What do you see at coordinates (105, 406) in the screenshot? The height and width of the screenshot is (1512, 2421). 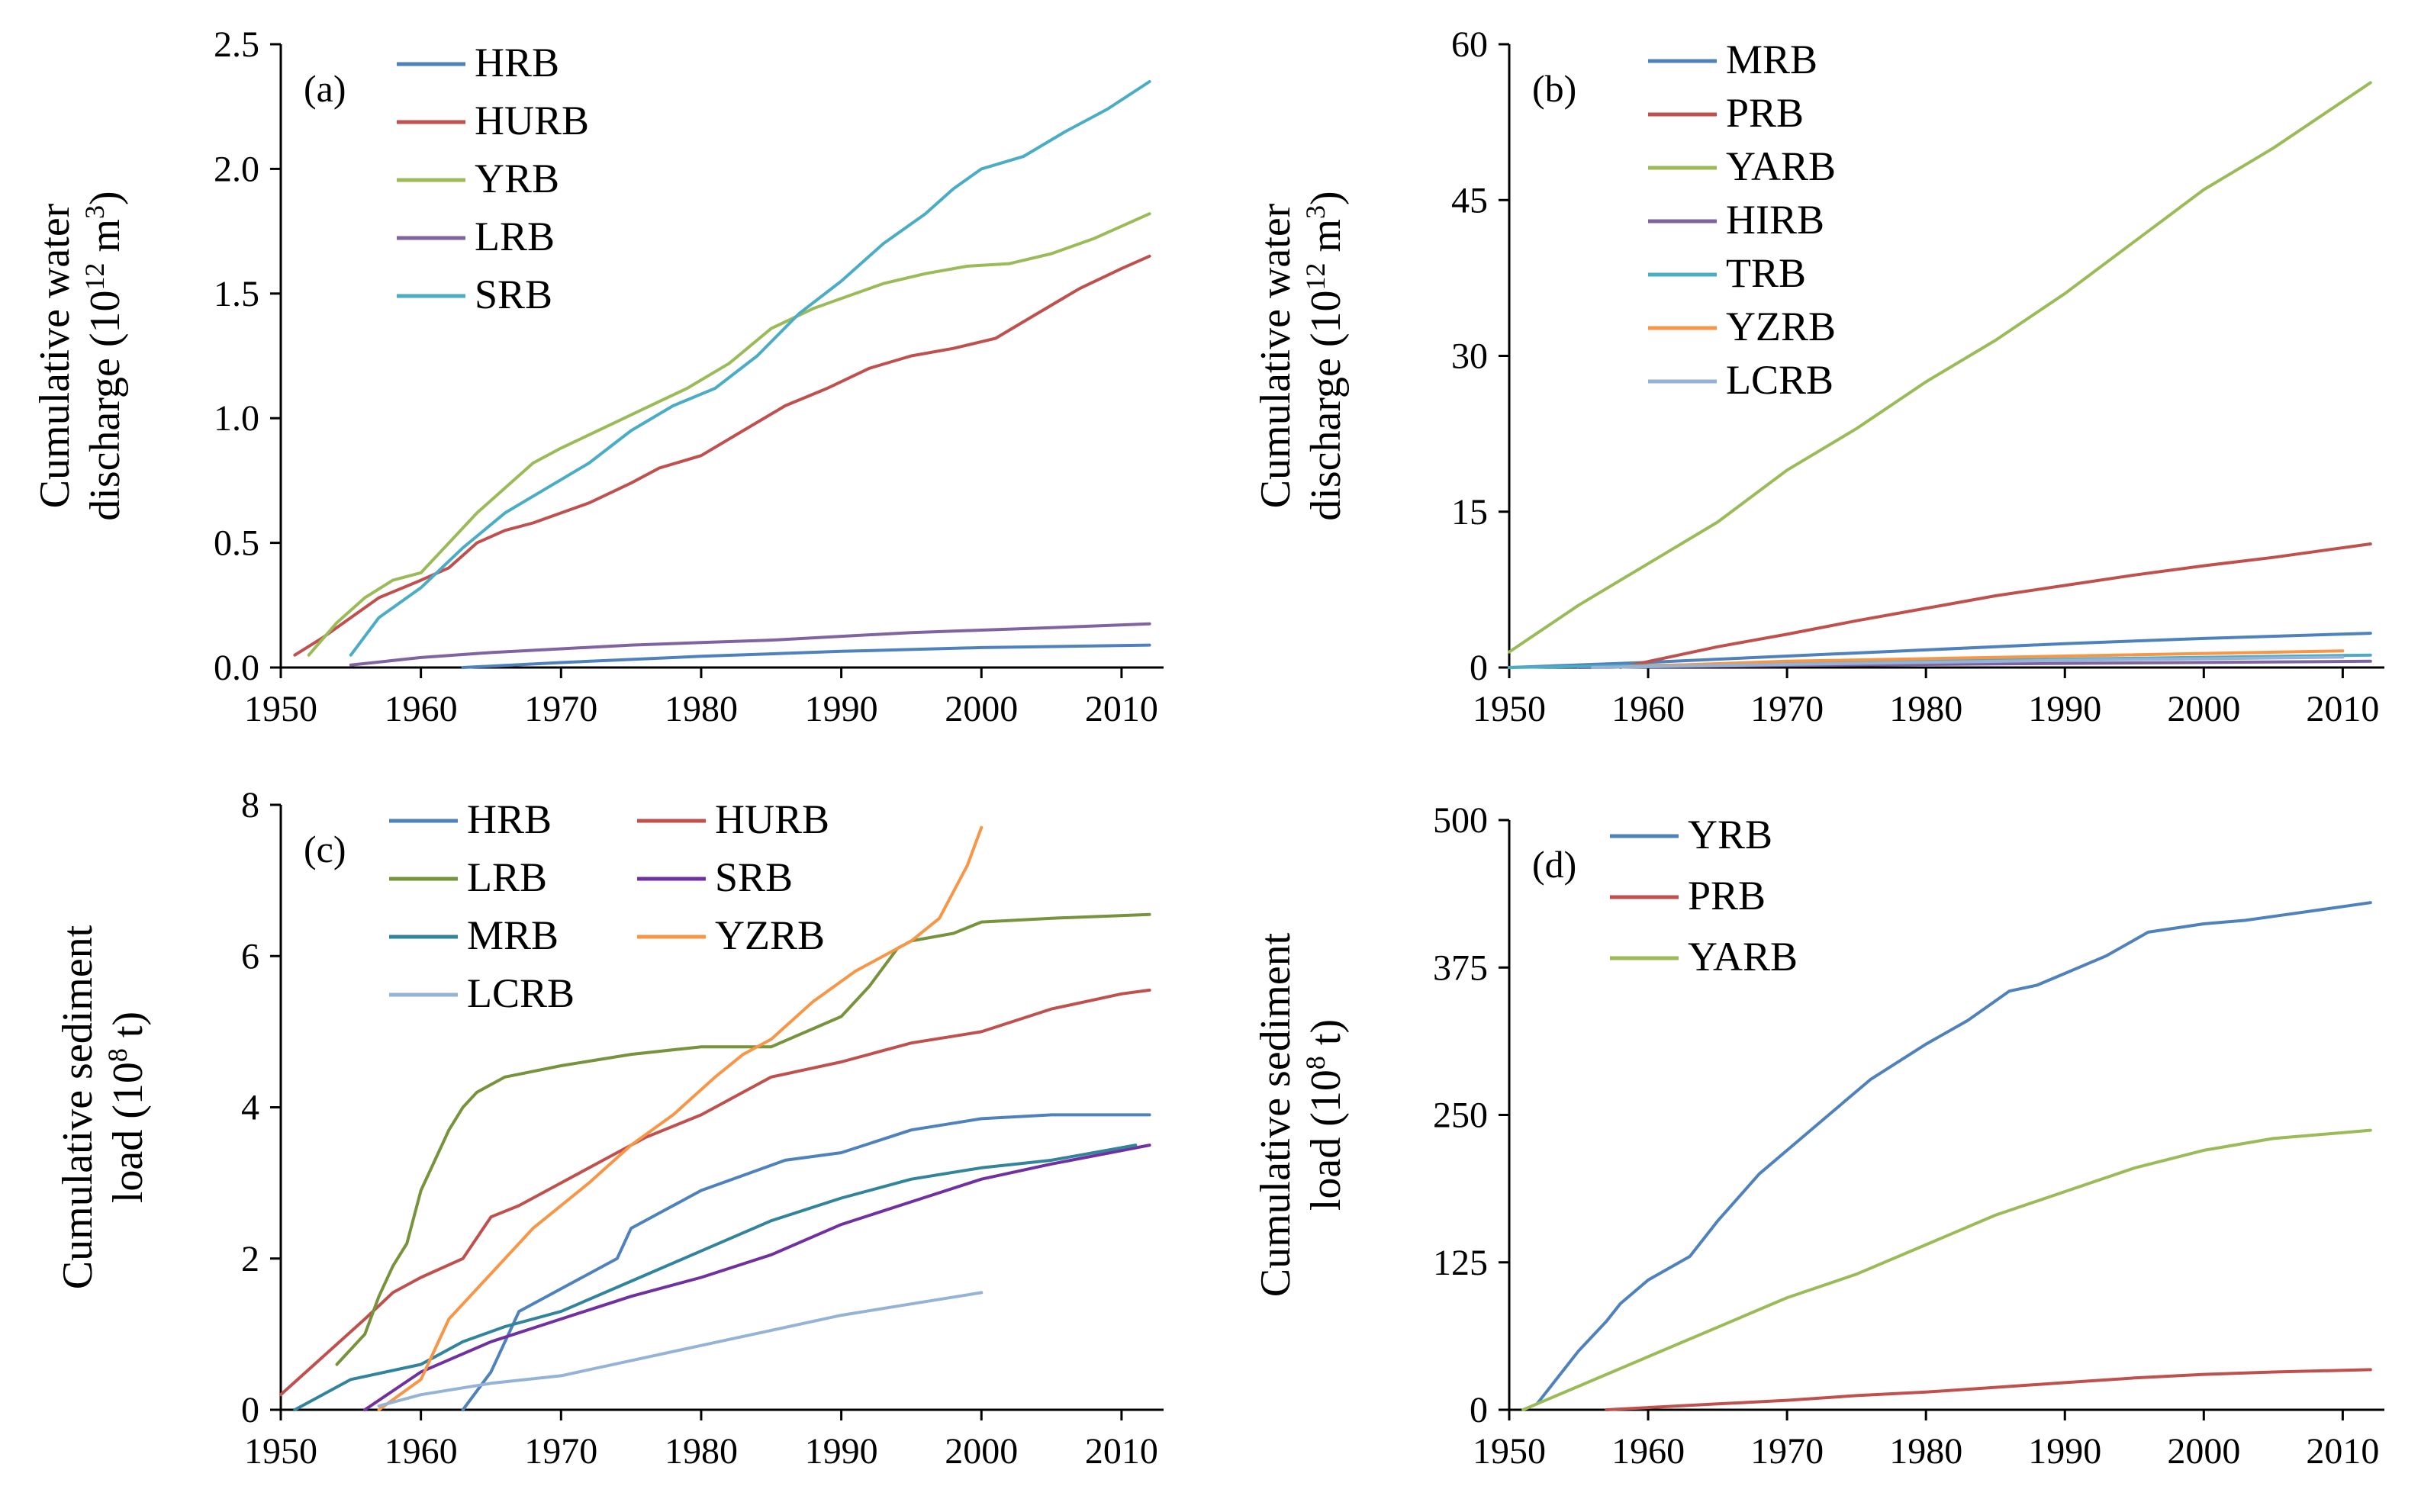 I see `label-part: discharge (10` at bounding box center [105, 406].